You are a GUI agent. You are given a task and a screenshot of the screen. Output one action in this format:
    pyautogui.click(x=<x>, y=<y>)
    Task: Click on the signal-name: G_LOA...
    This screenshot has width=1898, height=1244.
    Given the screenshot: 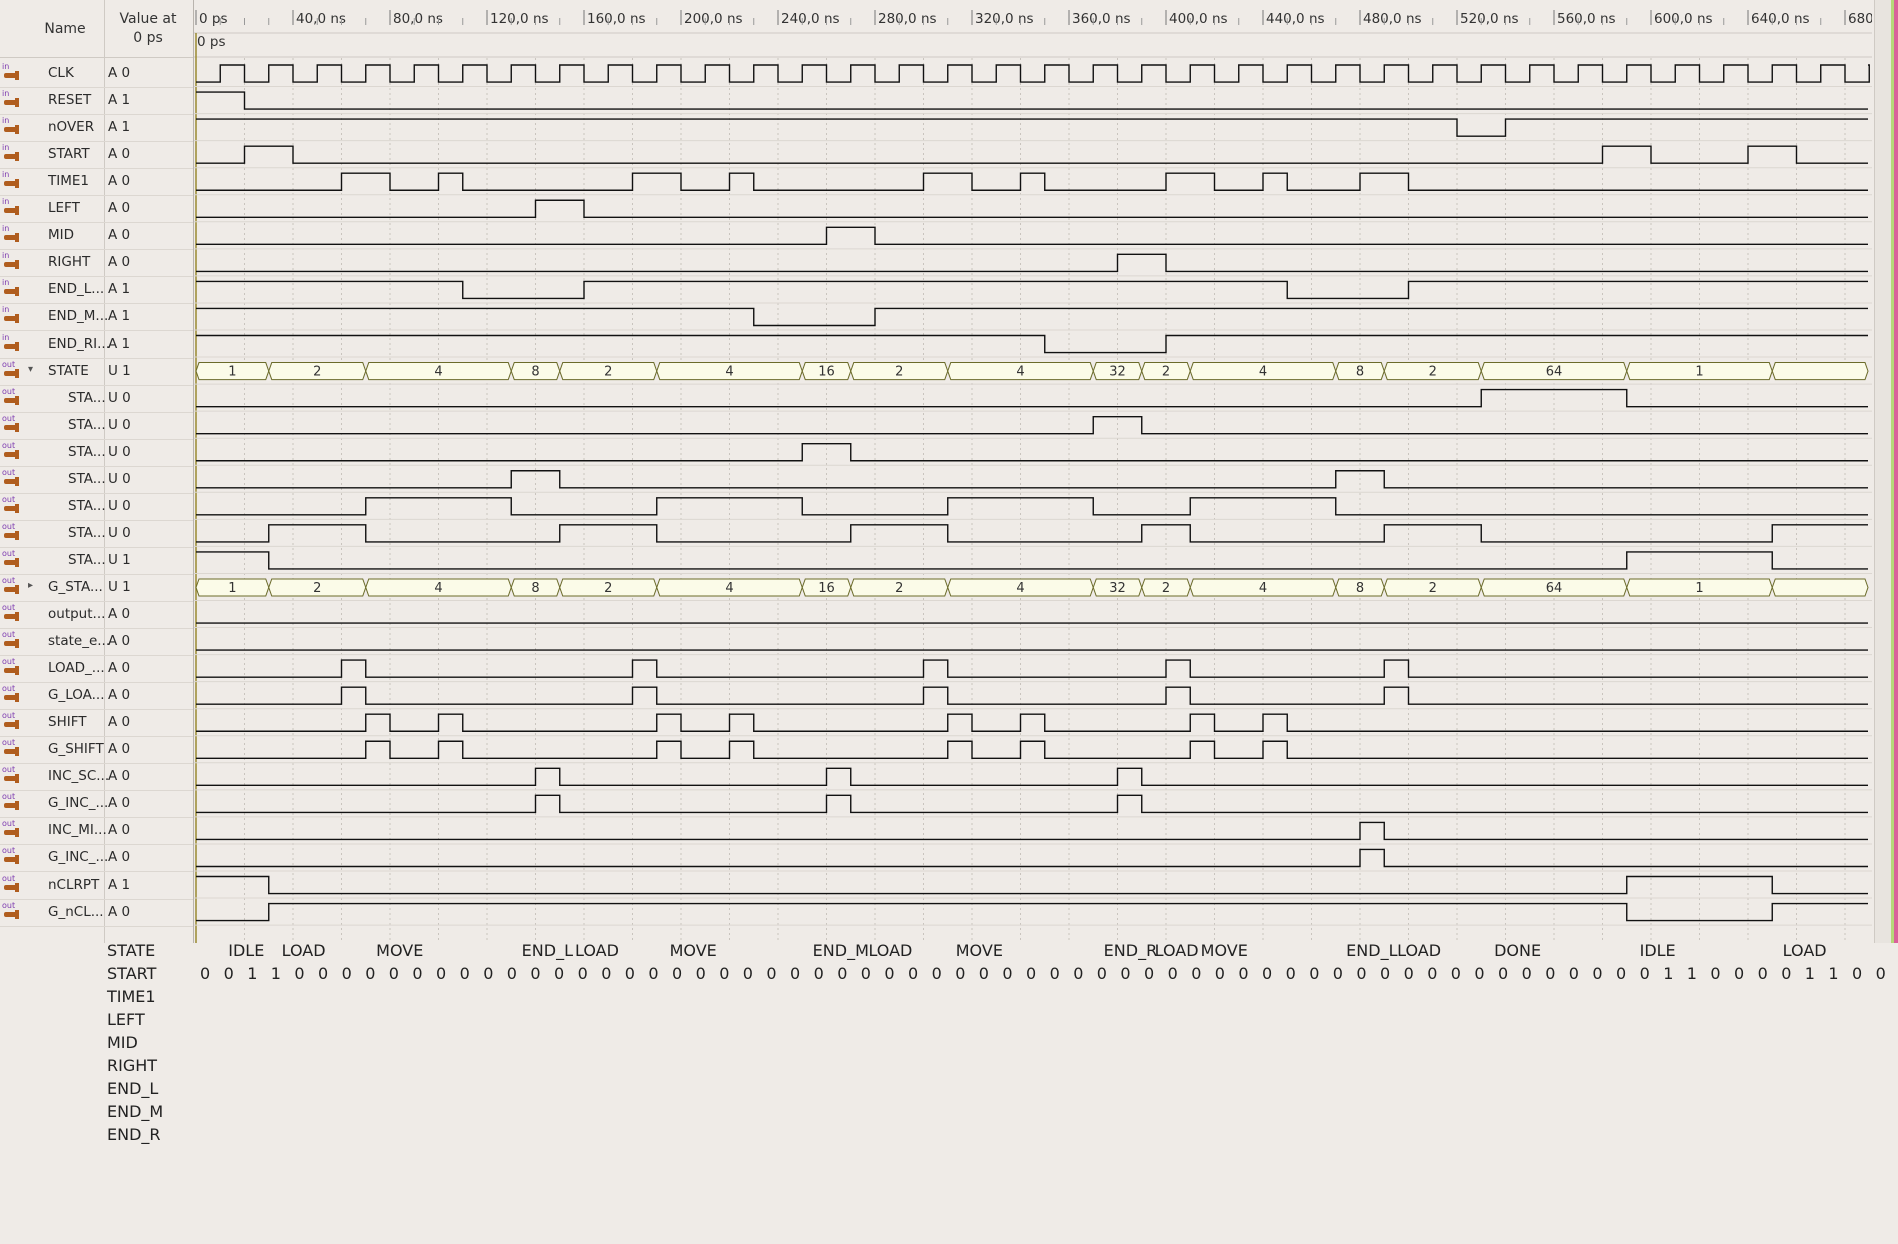 What is the action you would take?
    pyautogui.click(x=76, y=695)
    